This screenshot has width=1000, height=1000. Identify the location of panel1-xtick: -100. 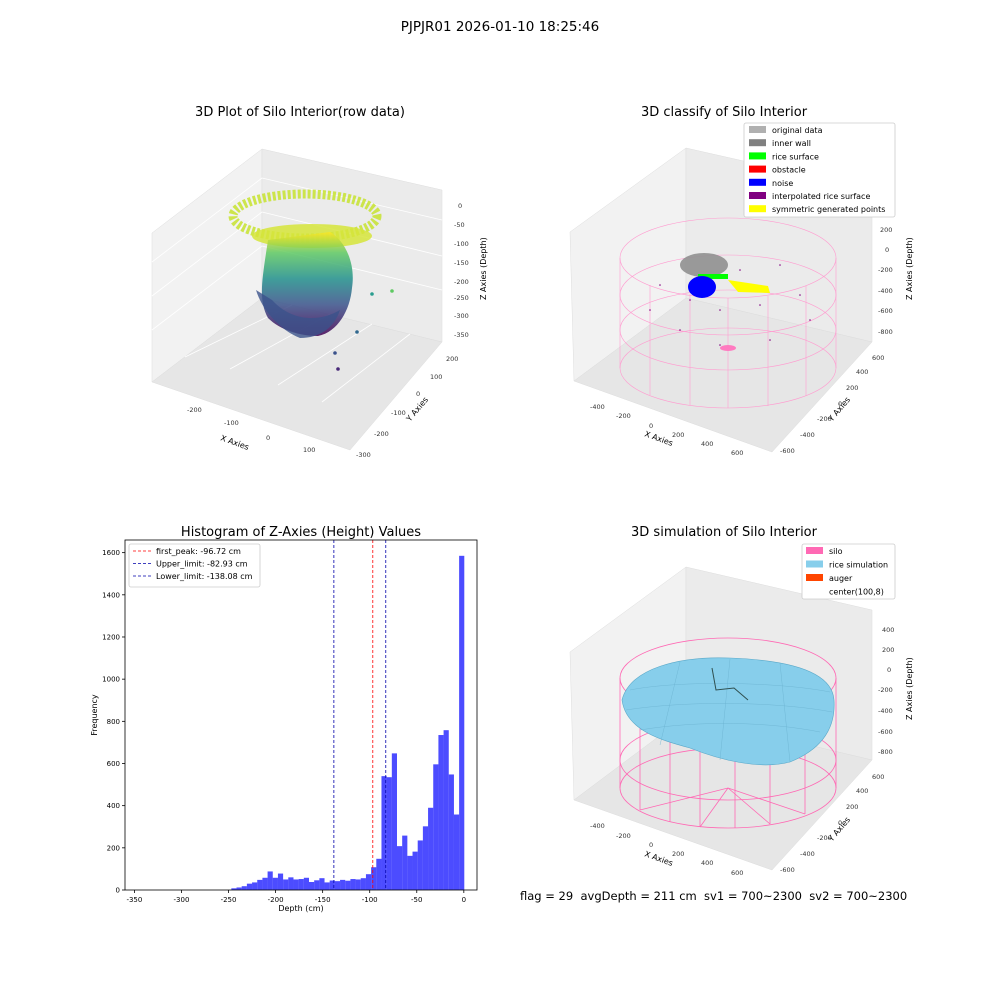
(231, 423).